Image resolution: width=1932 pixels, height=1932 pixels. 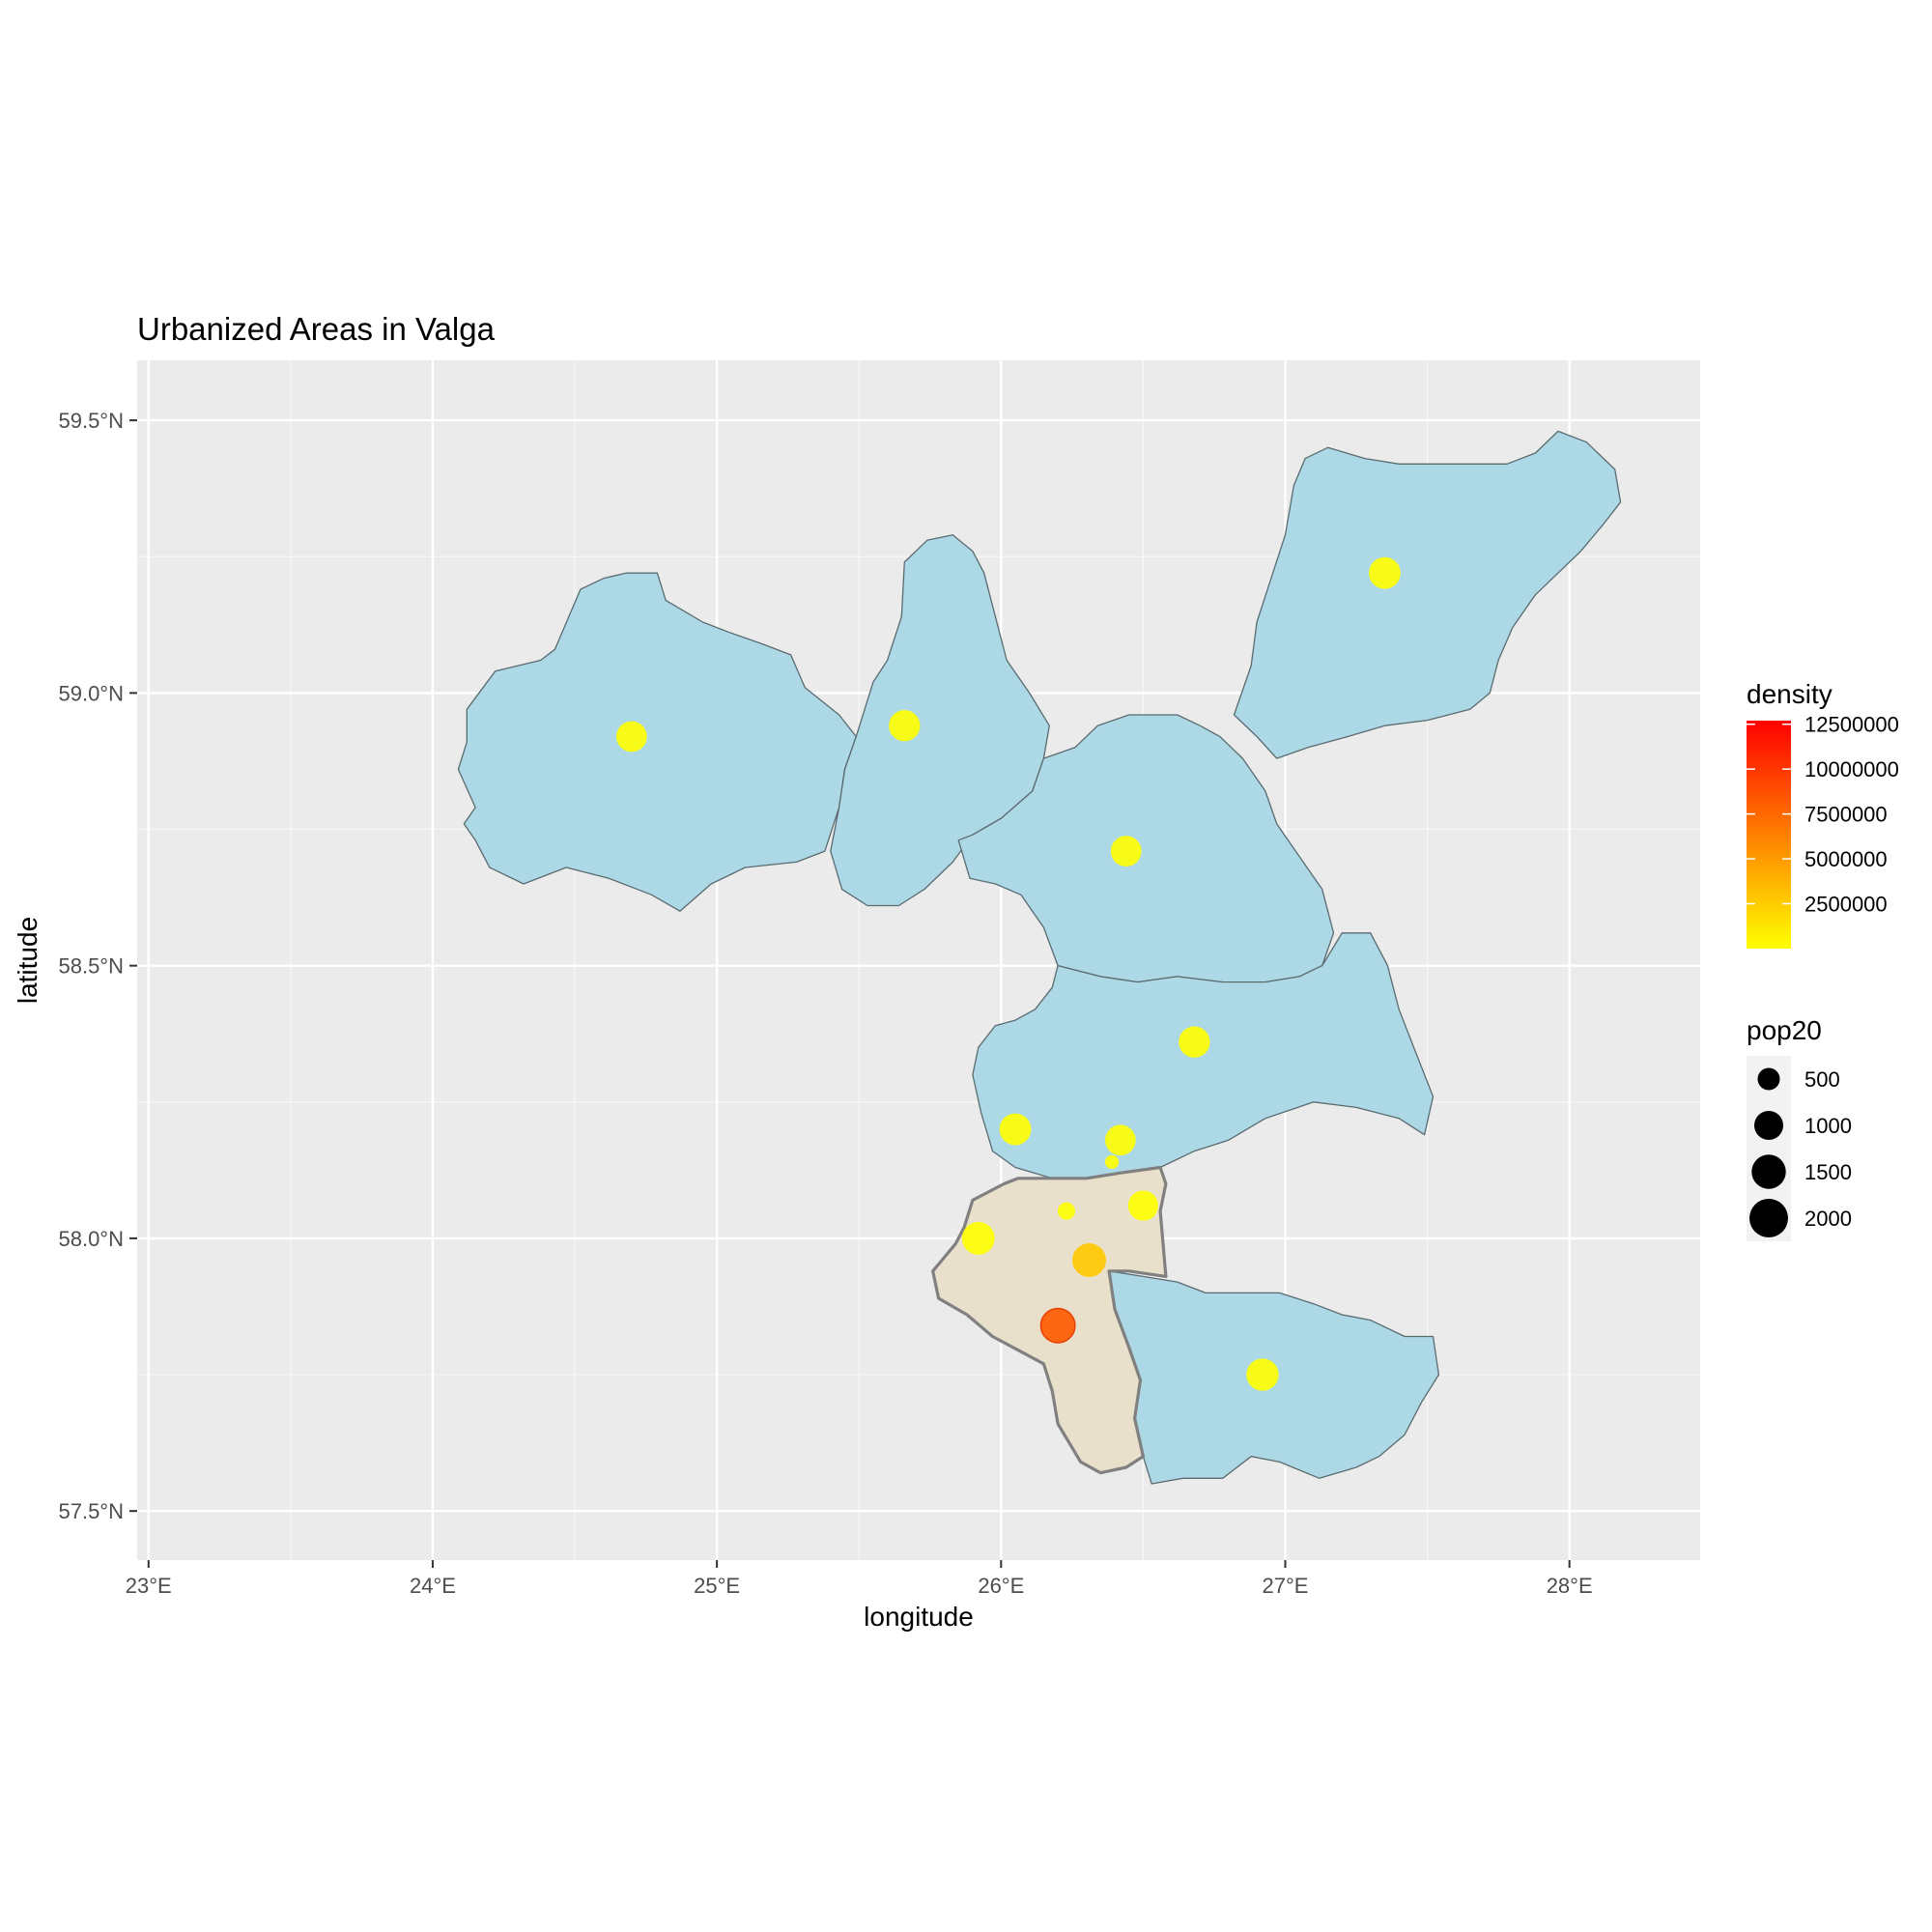 What do you see at coordinates (1828, 1172) in the screenshot?
I see `pop20-legend-label: 1500` at bounding box center [1828, 1172].